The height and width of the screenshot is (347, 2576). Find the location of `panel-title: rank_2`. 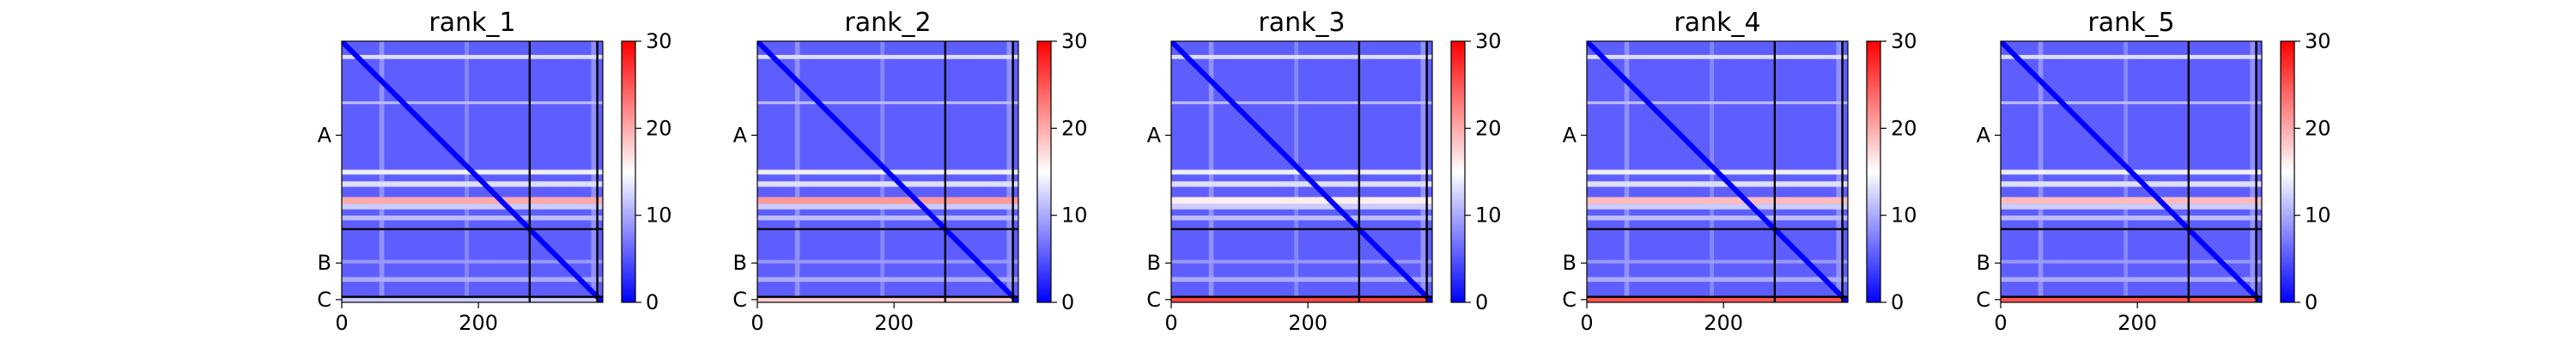

panel-title: rank_2 is located at coordinates (888, 23).